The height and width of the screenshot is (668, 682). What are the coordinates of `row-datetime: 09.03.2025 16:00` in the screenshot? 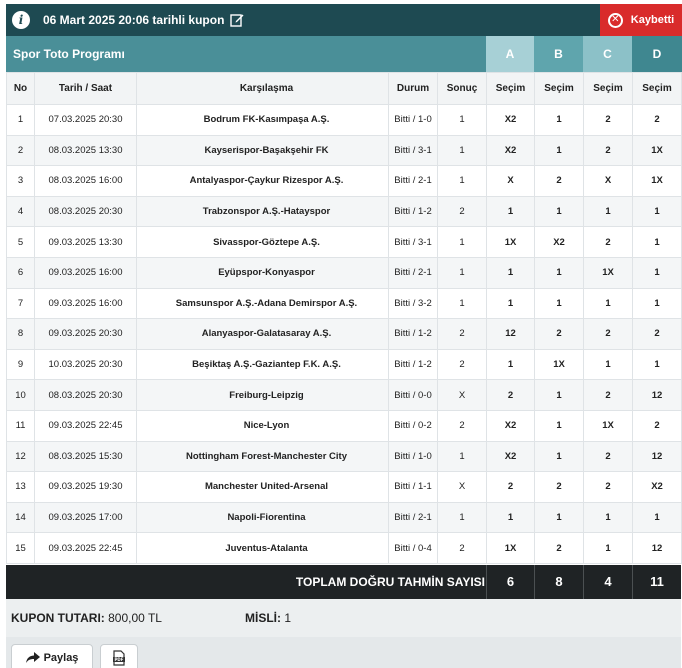 It's located at (85, 272).